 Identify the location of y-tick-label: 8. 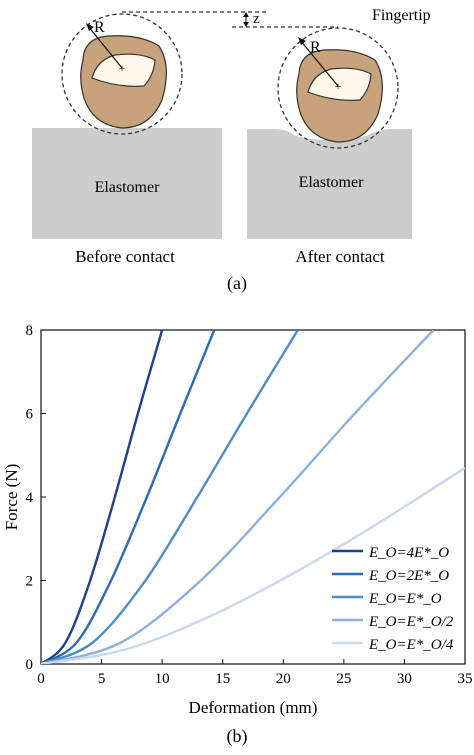
(30, 331).